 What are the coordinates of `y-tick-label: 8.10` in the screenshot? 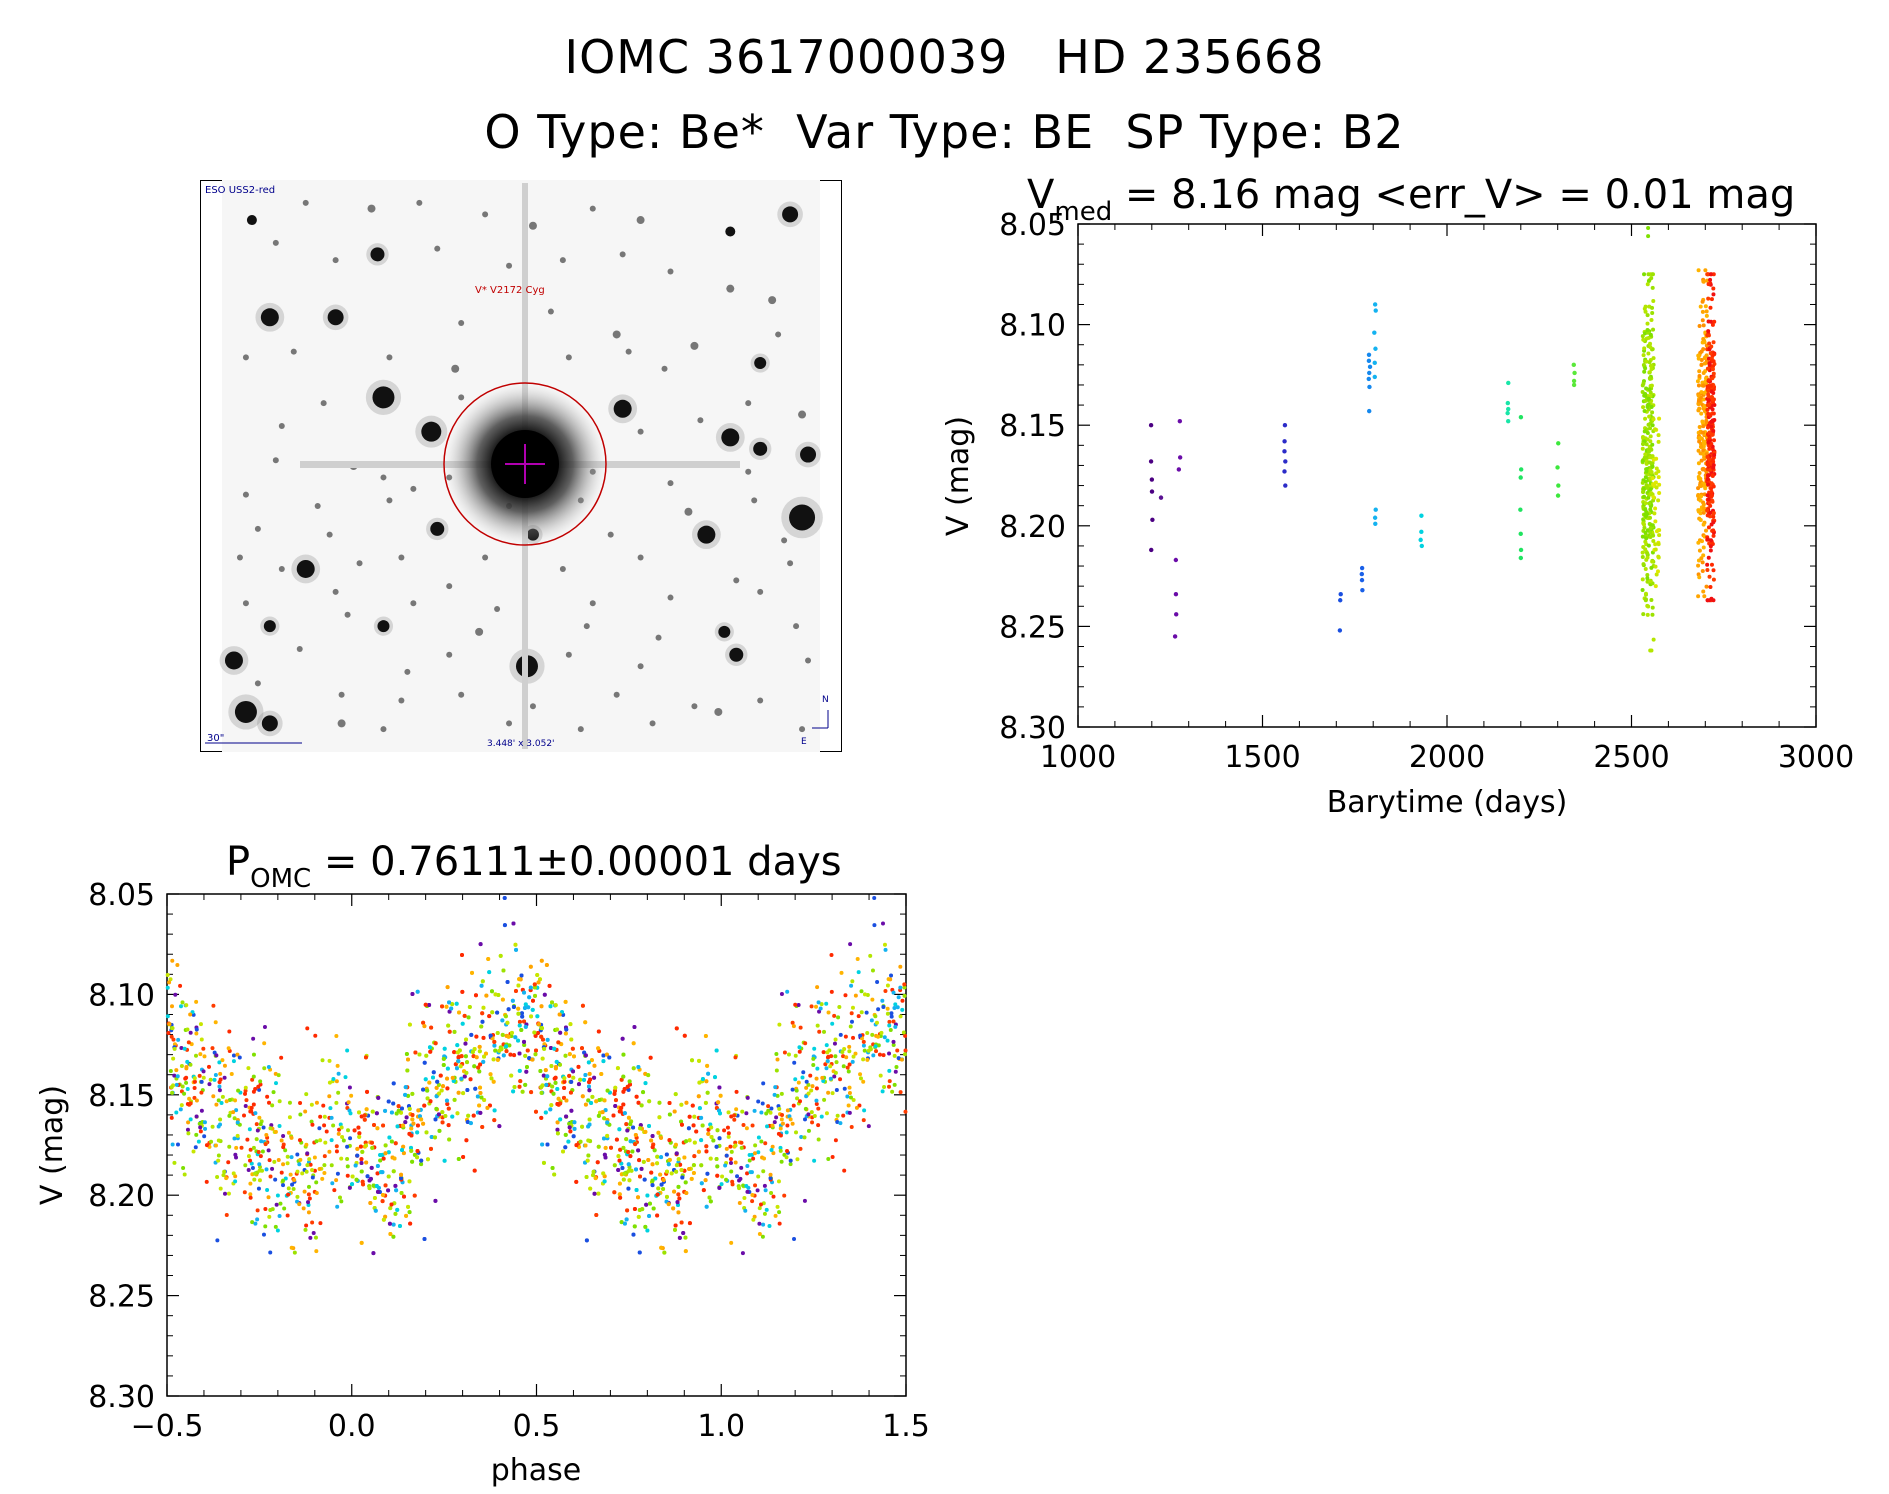 It's located at (121, 995).